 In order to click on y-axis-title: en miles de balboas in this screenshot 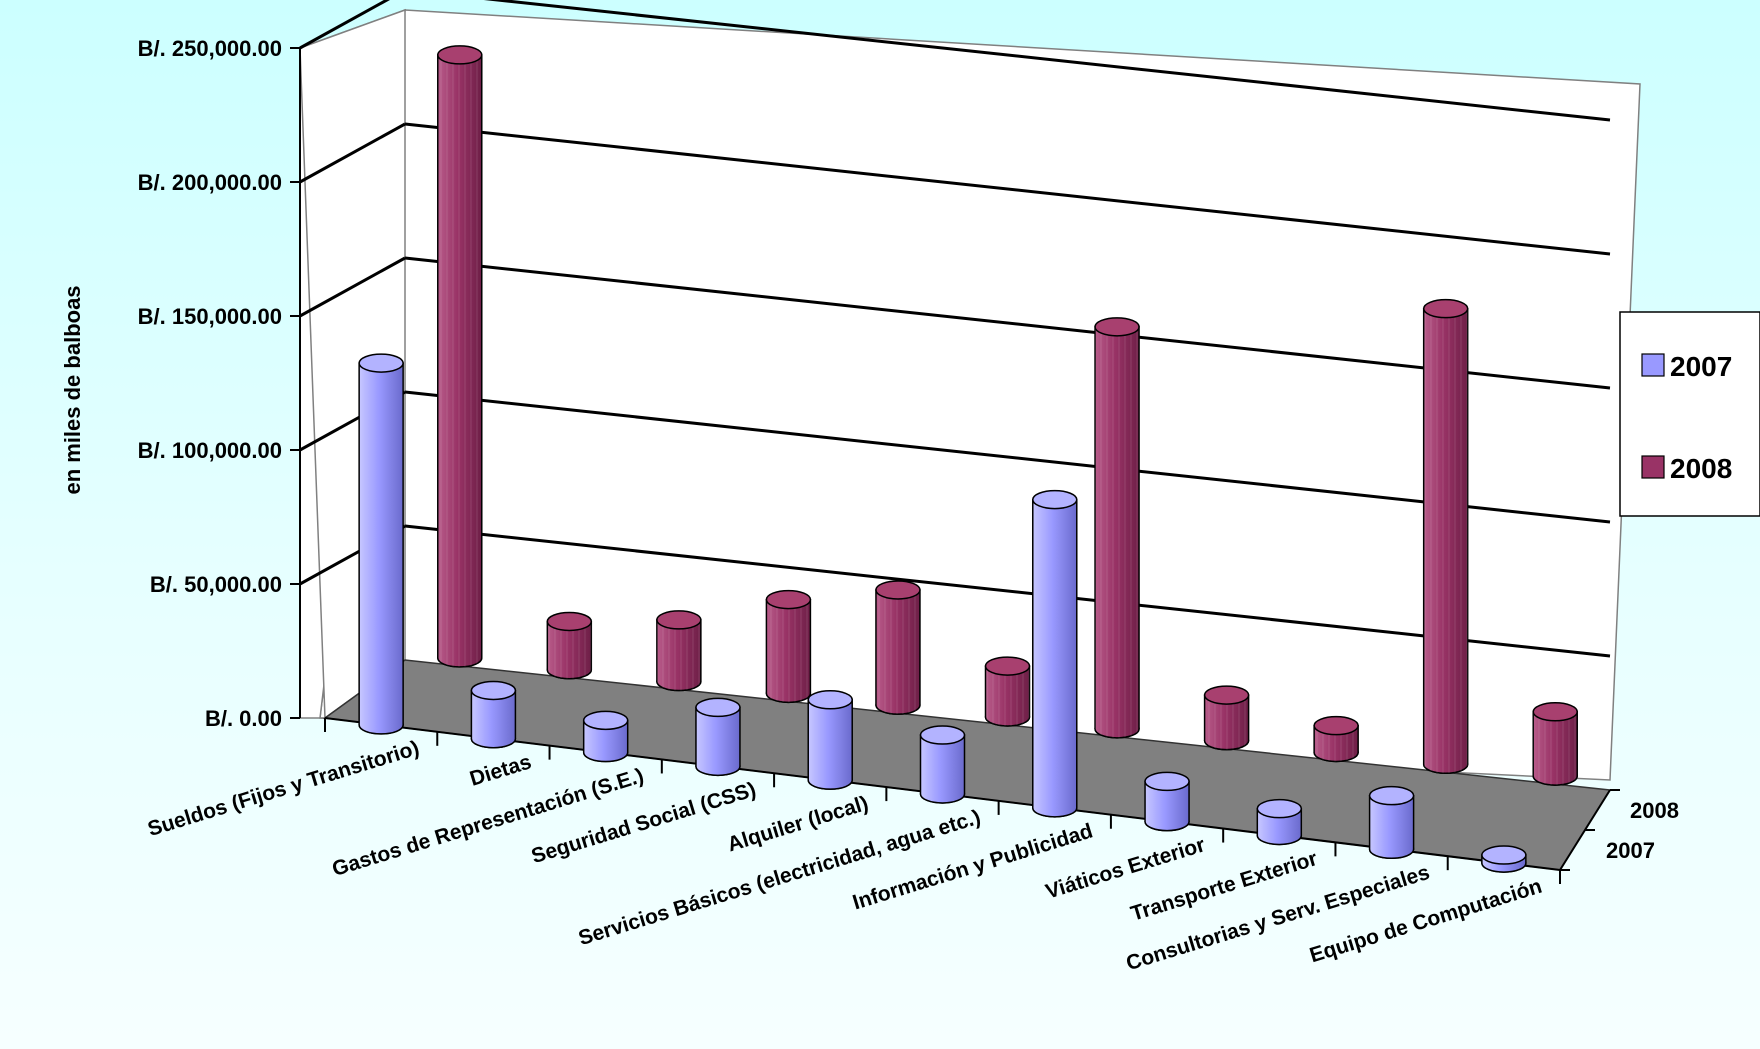, I will do `click(72, 389)`.